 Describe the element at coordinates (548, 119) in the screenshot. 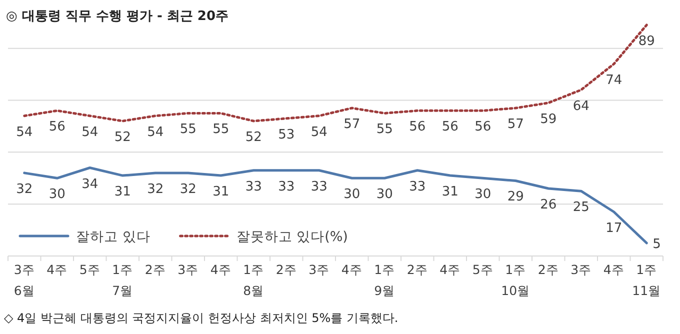

I see `data-label: 59` at that location.